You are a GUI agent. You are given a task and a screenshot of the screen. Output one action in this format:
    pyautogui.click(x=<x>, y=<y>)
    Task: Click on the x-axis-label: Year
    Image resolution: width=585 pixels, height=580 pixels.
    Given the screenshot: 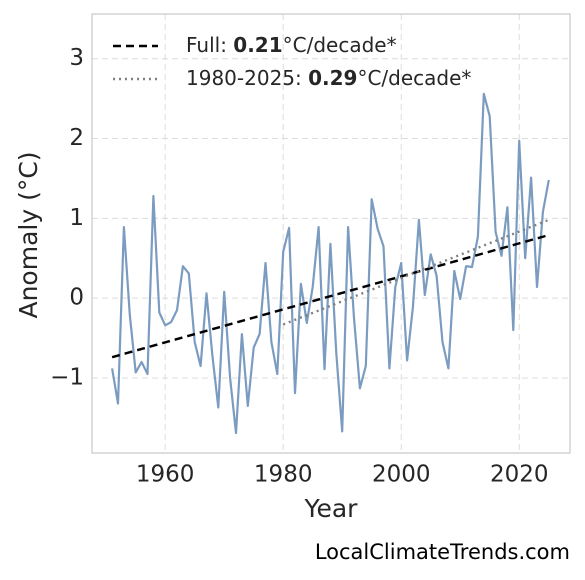 What is the action you would take?
    pyautogui.click(x=331, y=508)
    